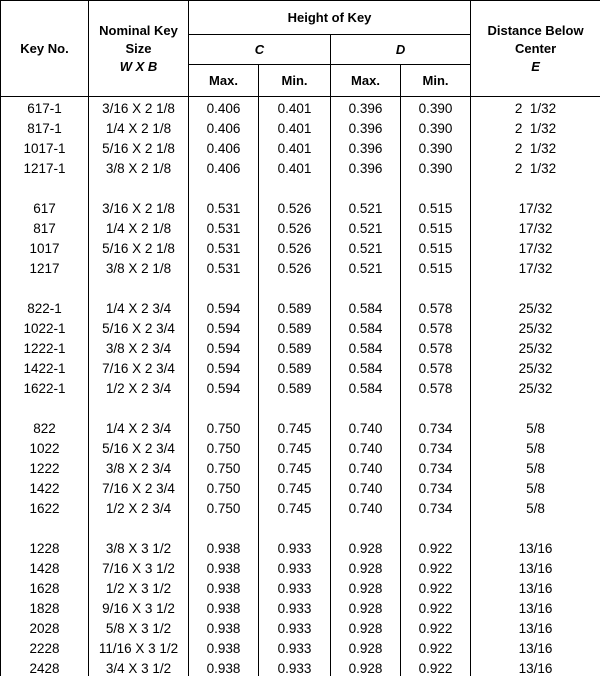 The width and height of the screenshot is (600, 676). What do you see at coordinates (223, 149) in the screenshot?
I see `table-cell: 0.406` at bounding box center [223, 149].